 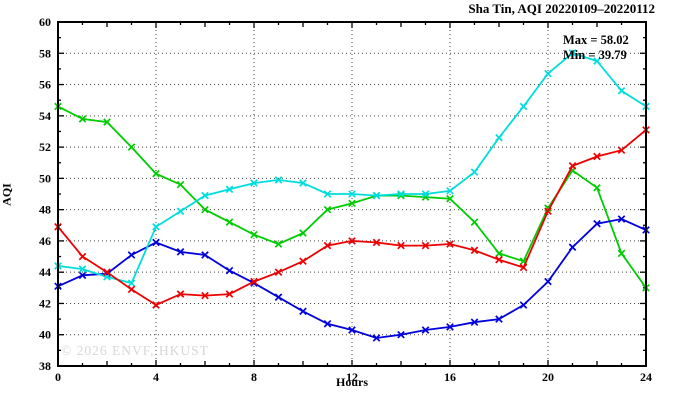 What do you see at coordinates (45, 147) in the screenshot?
I see `svg-text: 52` at bounding box center [45, 147].